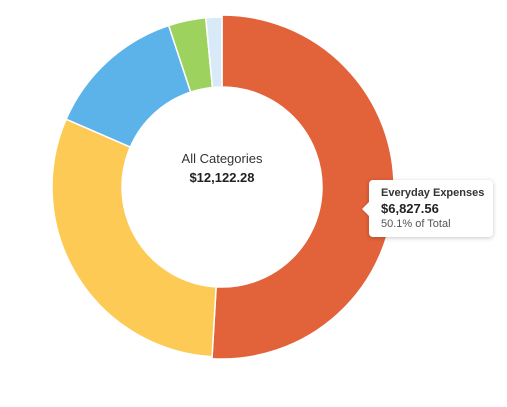 The image size is (507, 407). What do you see at coordinates (365, 209) in the screenshot?
I see `tooltip-arrow` at bounding box center [365, 209].